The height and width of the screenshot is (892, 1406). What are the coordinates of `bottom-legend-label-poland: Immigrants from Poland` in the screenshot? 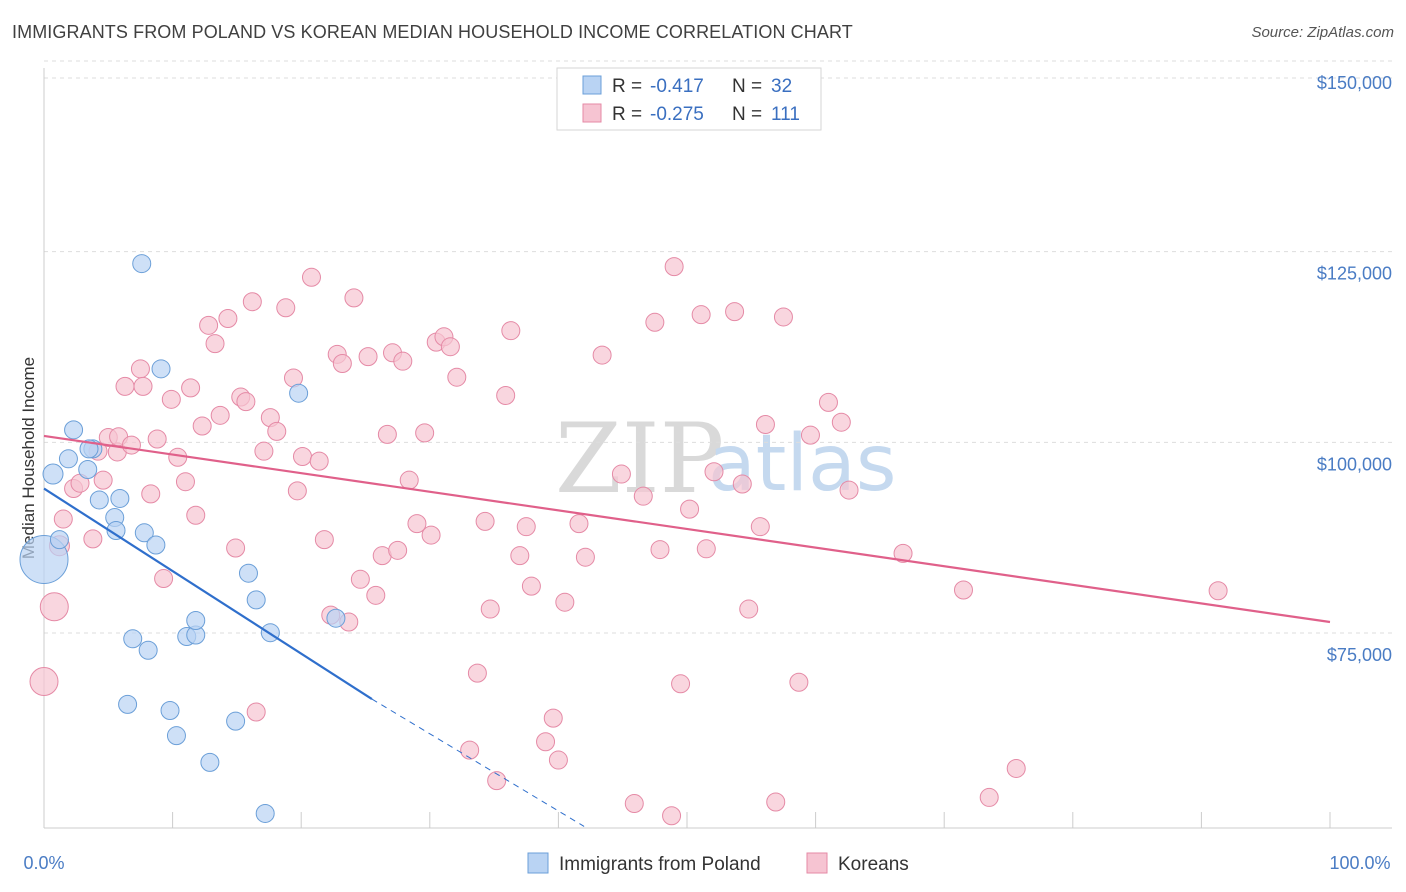 It's located at (660, 864).